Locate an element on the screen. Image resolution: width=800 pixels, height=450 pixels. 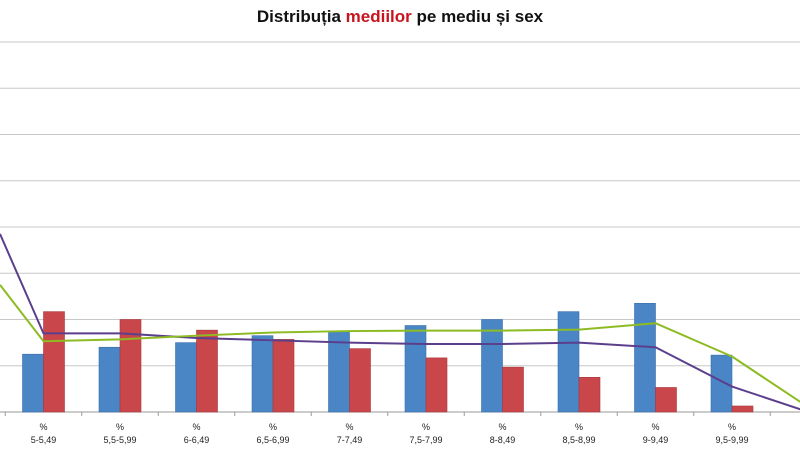
x-tick-label: 6,5-6,99 is located at coordinates (272, 440).